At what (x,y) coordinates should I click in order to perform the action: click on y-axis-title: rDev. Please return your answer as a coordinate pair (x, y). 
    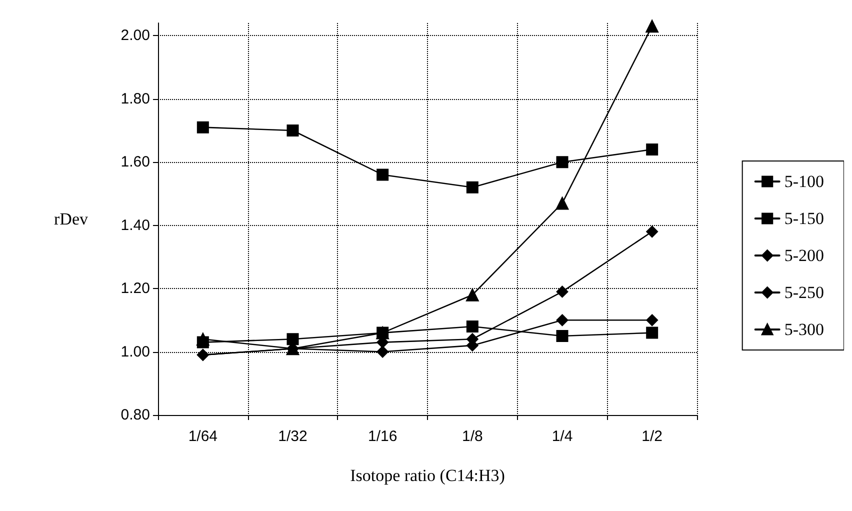
    Looking at the image, I should click on (71, 219).